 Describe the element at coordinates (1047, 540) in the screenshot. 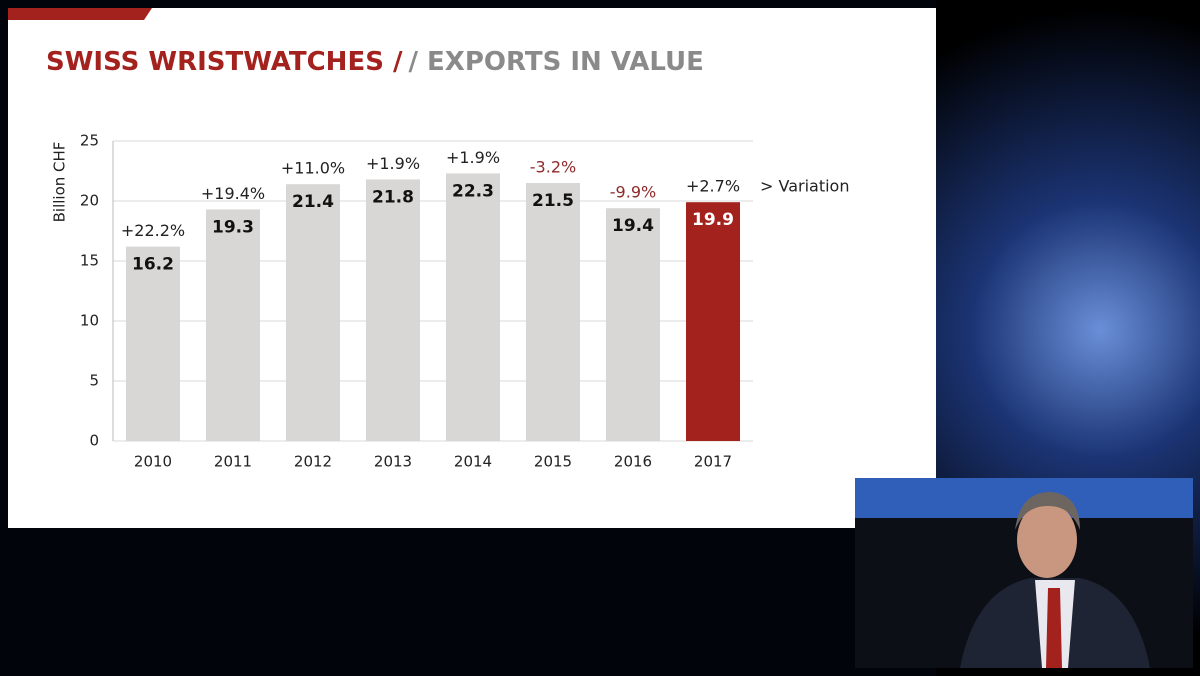

I see `presenter-head` at that location.